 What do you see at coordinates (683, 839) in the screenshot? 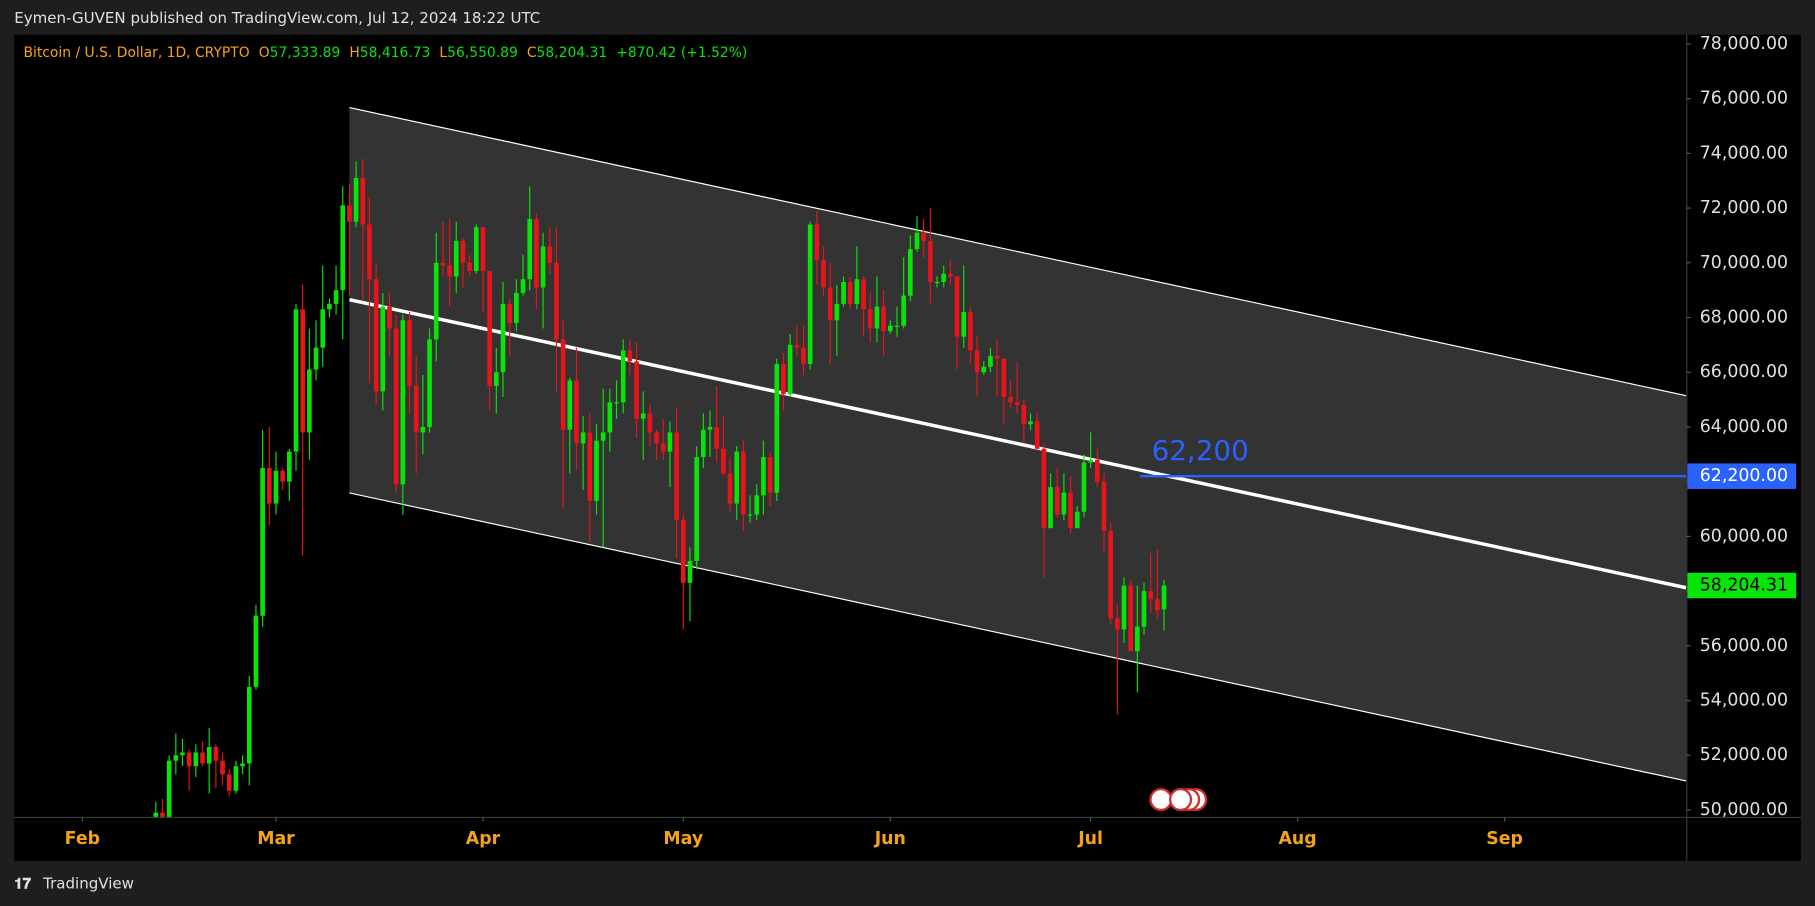
I see `x-tick-label: May` at bounding box center [683, 839].